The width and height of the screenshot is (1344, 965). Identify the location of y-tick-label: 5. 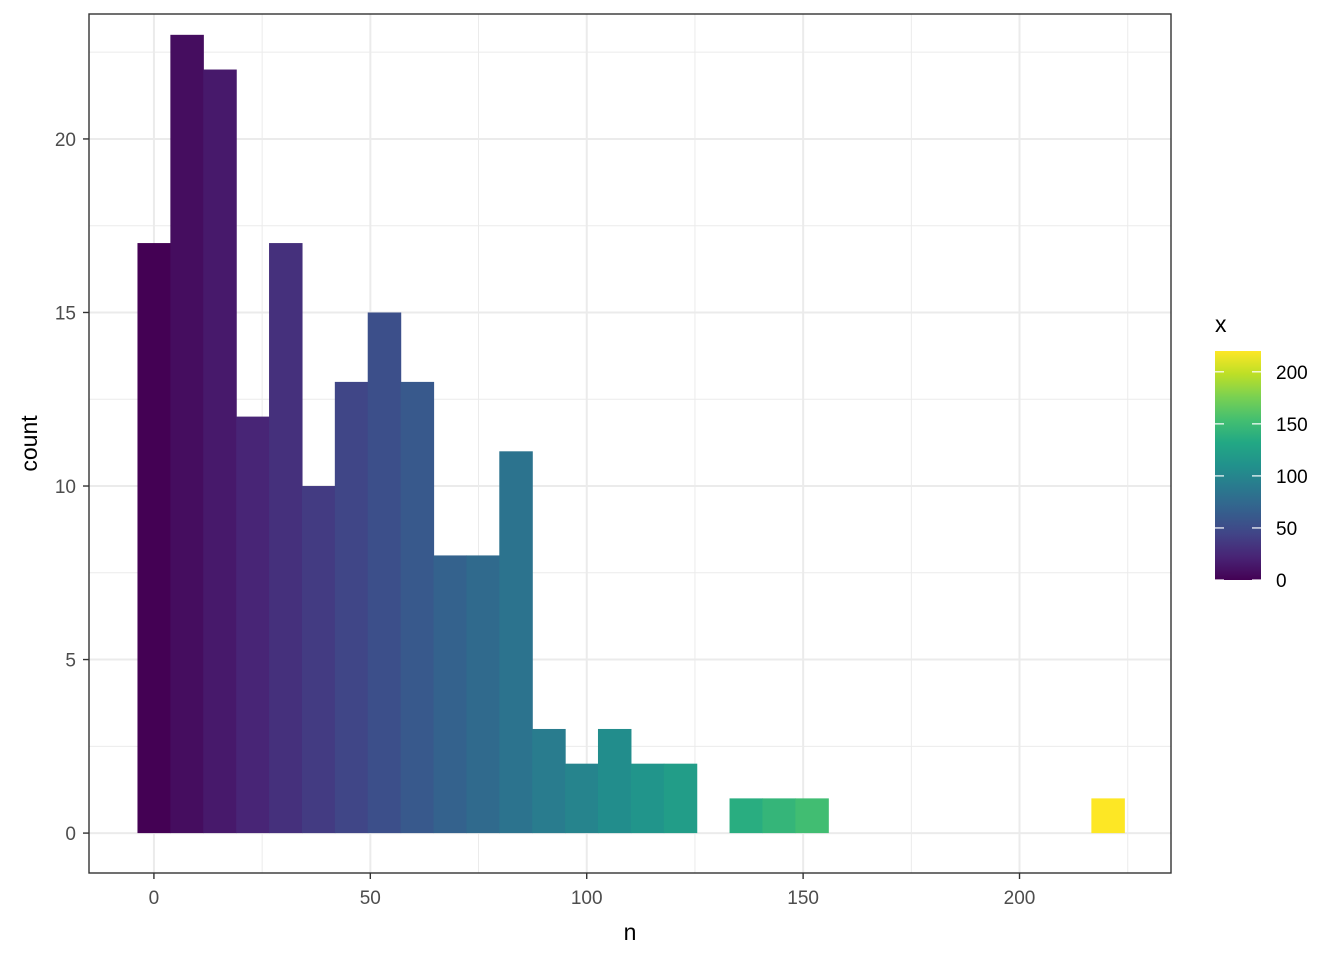
(70, 661).